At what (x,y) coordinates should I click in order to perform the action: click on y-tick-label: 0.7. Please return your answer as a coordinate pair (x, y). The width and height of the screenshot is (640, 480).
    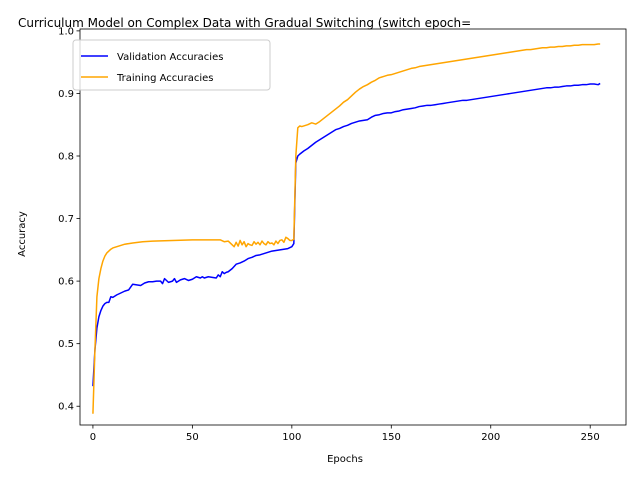
    Looking at the image, I should click on (66, 219).